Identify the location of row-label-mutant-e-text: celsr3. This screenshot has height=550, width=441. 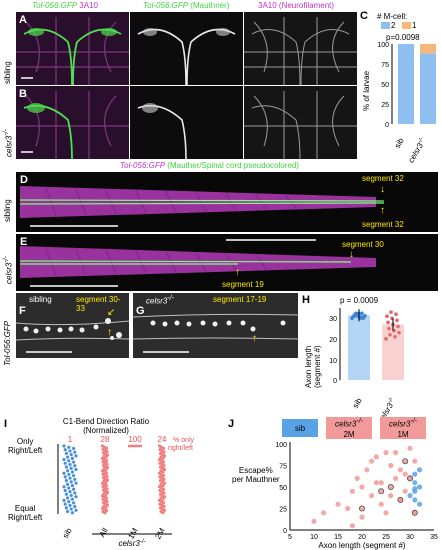
(9, 273).